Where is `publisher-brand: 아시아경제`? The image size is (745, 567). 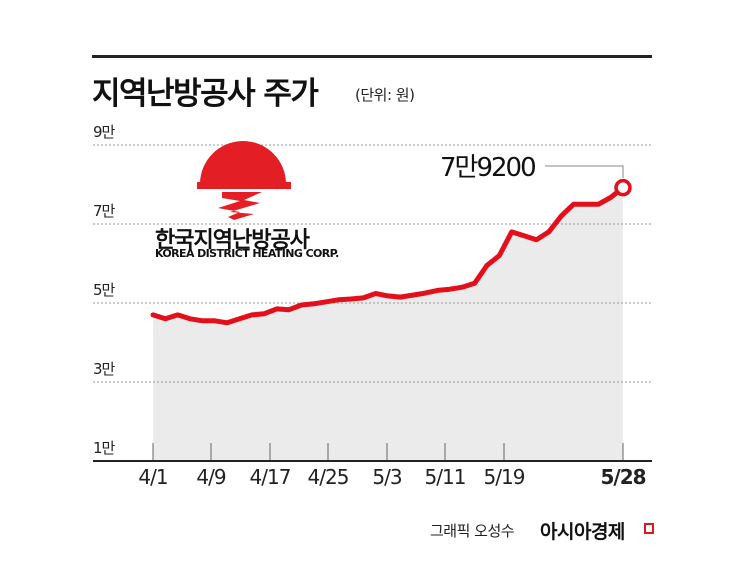
publisher-brand: 아시아경제 is located at coordinates (582, 532).